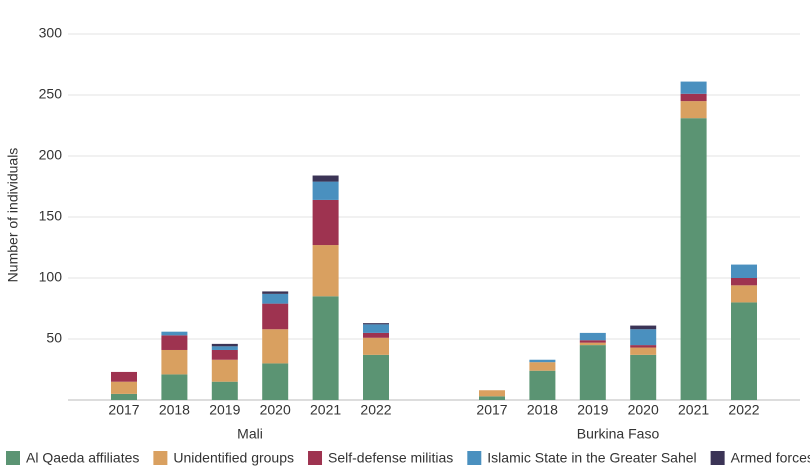 Image resolution: width=810 pixels, height=475 pixels. I want to click on legend-label: Self-defense militias, so click(390, 458).